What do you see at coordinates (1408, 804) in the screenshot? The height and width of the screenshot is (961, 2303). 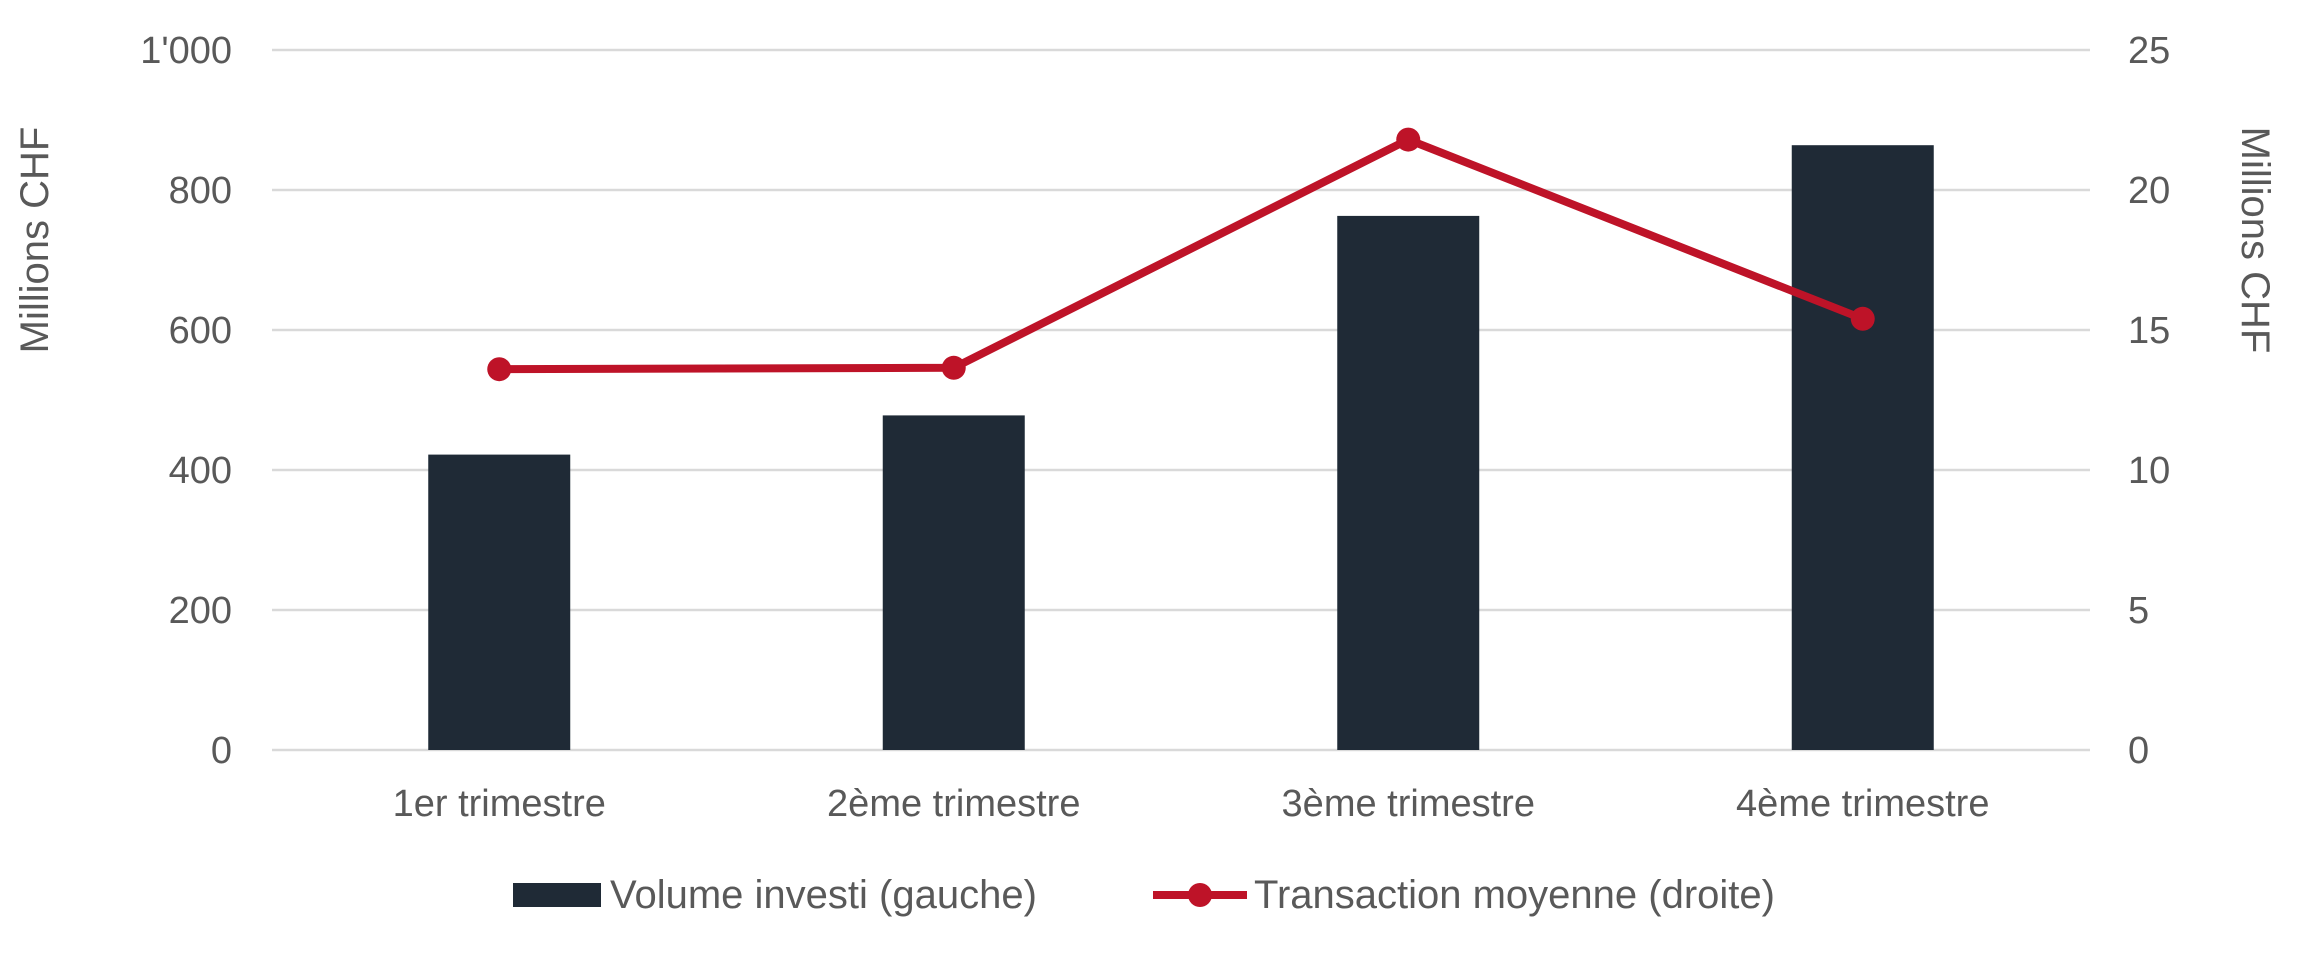 I see `x-tick-label: 3ème trimestre` at bounding box center [1408, 804].